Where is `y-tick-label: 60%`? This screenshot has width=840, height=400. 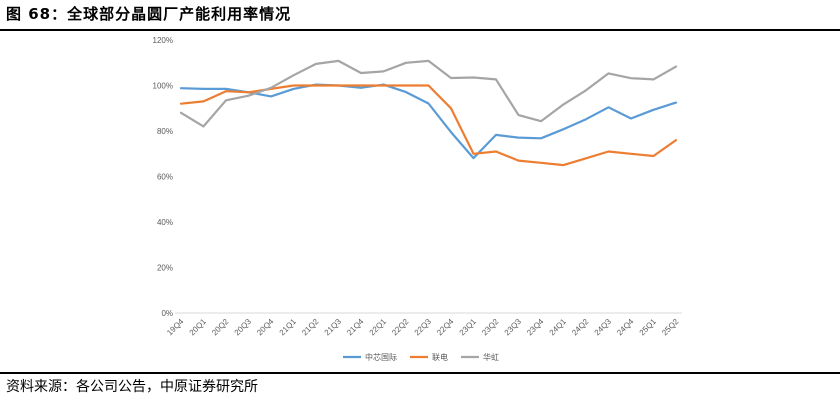 y-tick-label: 60% is located at coordinates (165, 177).